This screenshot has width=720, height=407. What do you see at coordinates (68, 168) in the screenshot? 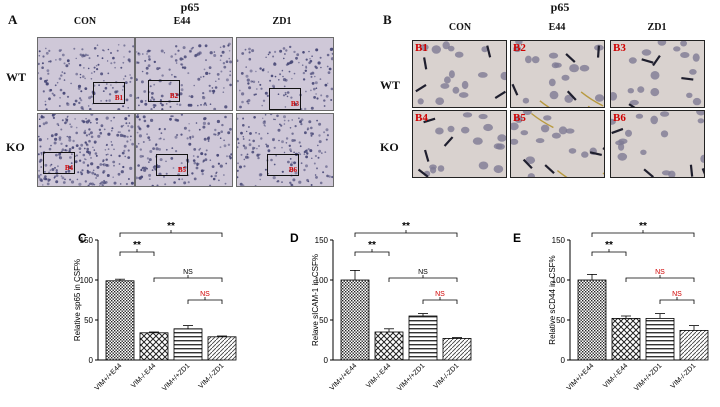
I see `inset-box-label: B4` at bounding box center [68, 168].